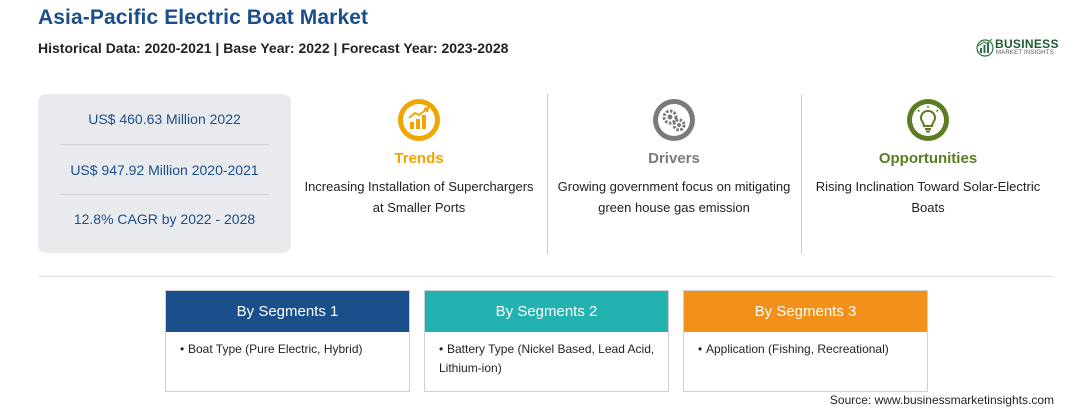 This screenshot has width=1092, height=411. Describe the element at coordinates (805, 311) in the screenshot. I see `segment-header-3: By Segments 3` at that location.